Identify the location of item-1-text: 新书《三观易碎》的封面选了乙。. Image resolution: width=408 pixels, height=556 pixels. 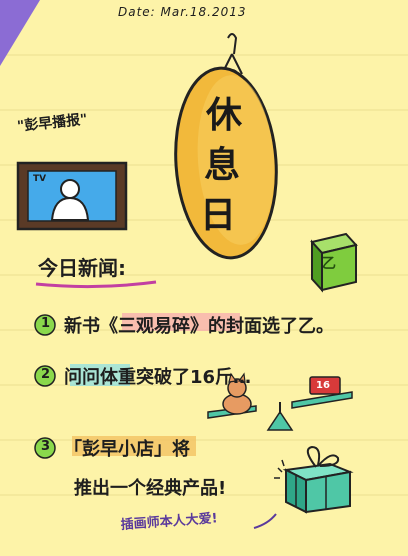
(199, 326).